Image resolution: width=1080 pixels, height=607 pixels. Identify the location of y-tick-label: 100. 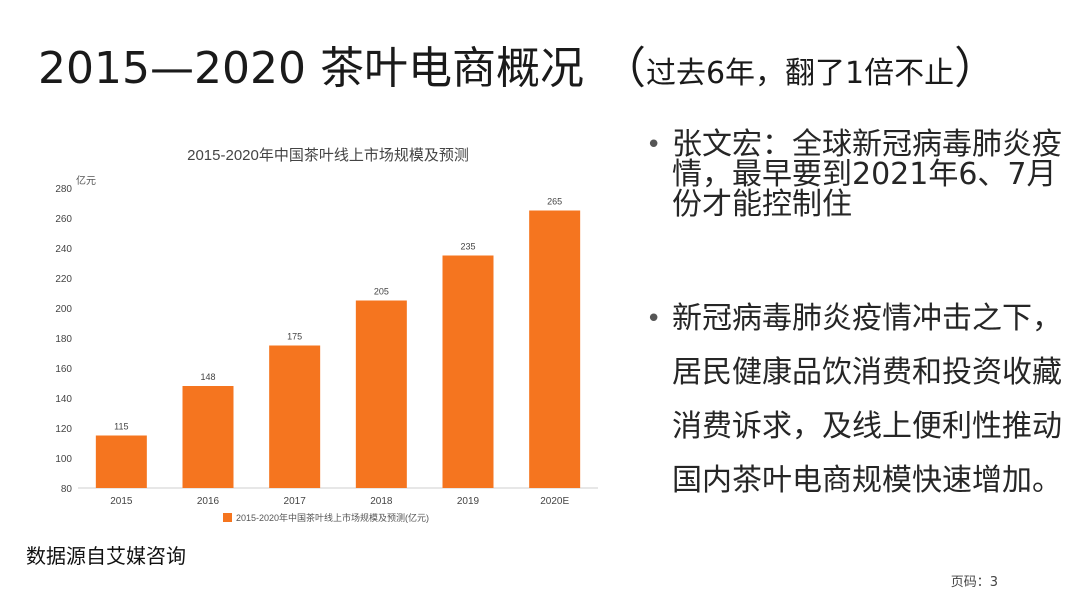
(63, 459).